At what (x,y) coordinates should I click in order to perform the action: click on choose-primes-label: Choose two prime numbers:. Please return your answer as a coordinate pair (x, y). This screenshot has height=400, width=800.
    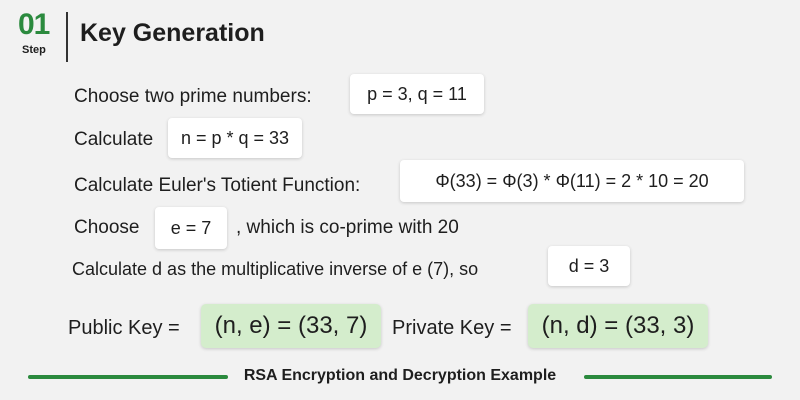
    Looking at the image, I should click on (193, 96).